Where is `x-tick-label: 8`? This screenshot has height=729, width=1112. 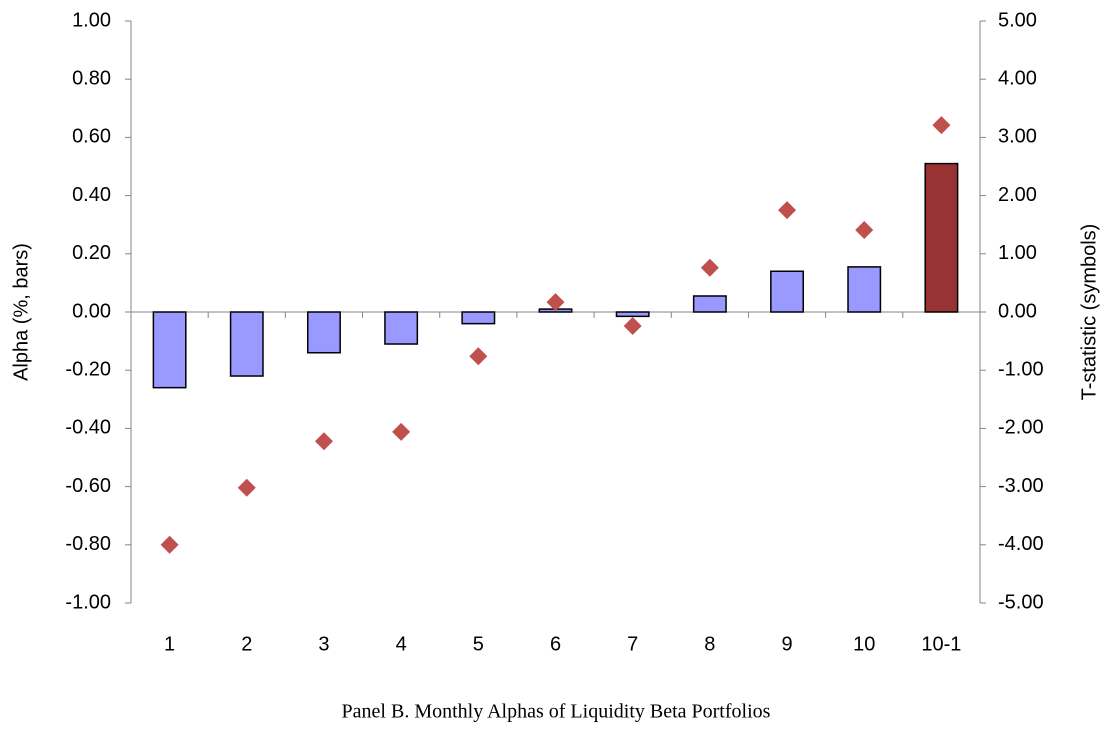
x-tick-label: 8 is located at coordinates (709, 644).